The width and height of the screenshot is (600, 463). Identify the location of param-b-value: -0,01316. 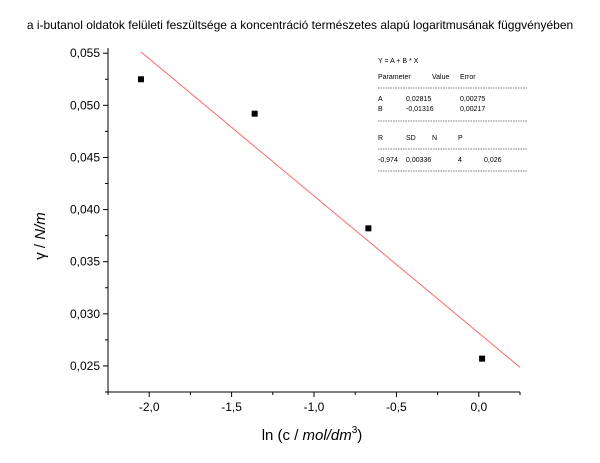
(420, 109).